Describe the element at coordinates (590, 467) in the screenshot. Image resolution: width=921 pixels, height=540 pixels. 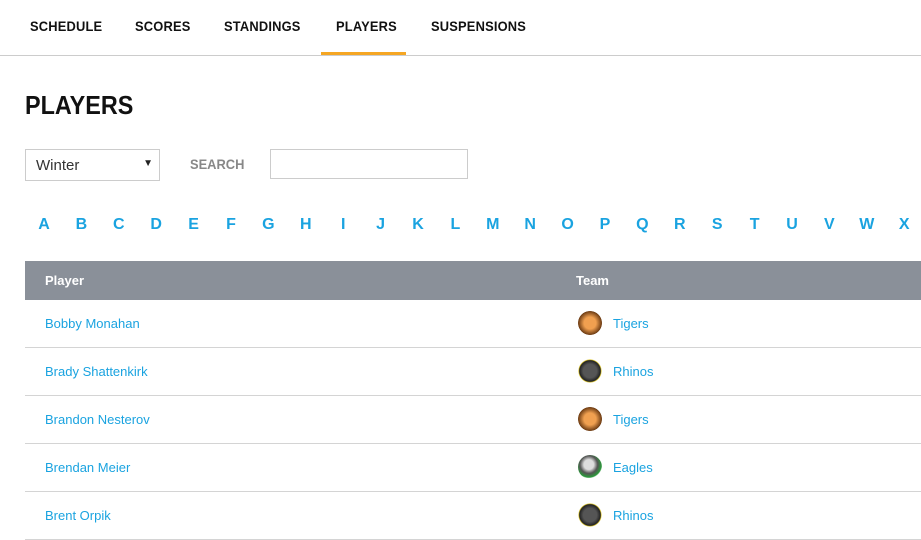
I see `eagle-logo-icon` at that location.